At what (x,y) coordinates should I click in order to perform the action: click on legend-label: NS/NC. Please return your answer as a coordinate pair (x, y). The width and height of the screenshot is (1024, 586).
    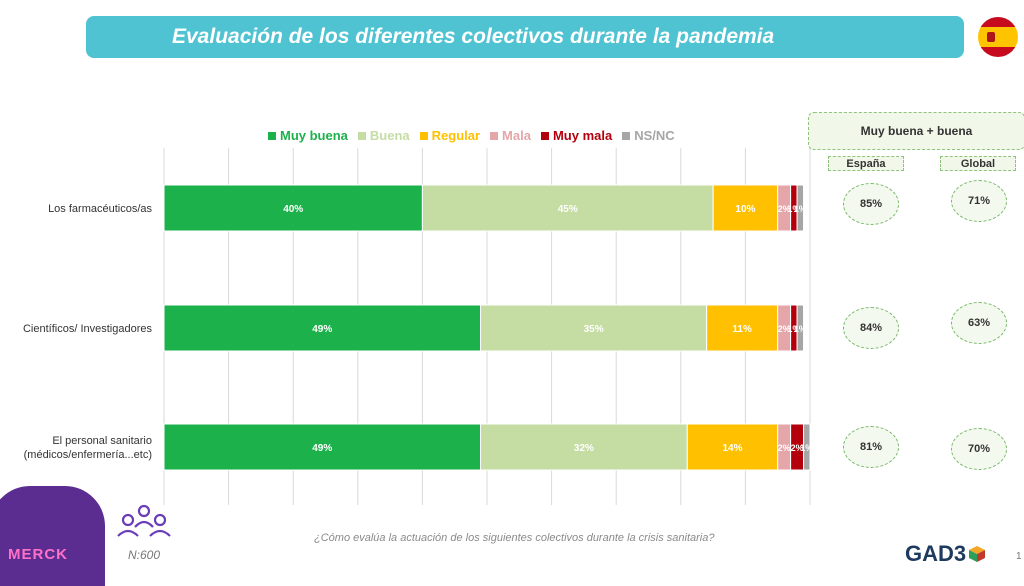
    Looking at the image, I should click on (654, 135).